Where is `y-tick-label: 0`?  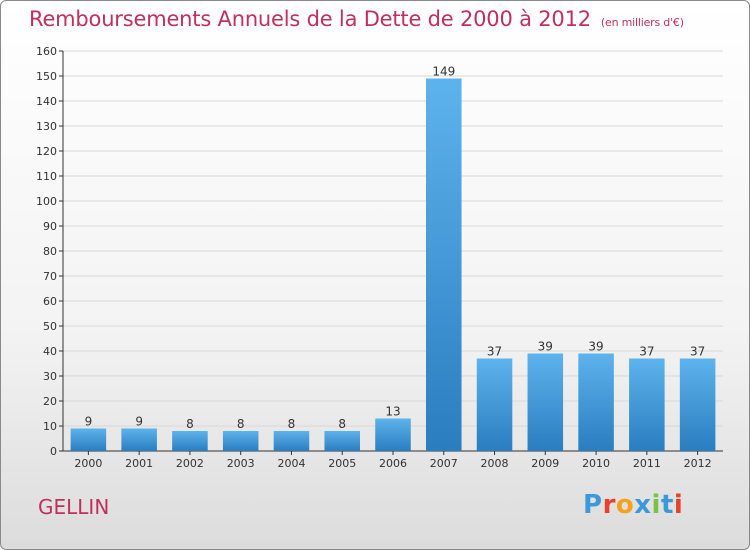
y-tick-label: 0 is located at coordinates (53, 451).